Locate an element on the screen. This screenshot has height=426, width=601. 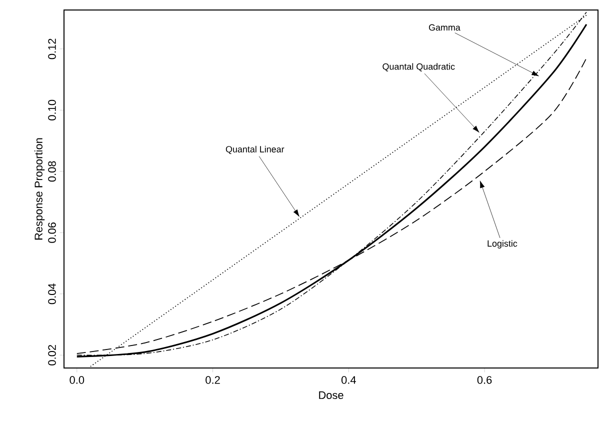
annotation: Quantal Linear is located at coordinates (255, 150).